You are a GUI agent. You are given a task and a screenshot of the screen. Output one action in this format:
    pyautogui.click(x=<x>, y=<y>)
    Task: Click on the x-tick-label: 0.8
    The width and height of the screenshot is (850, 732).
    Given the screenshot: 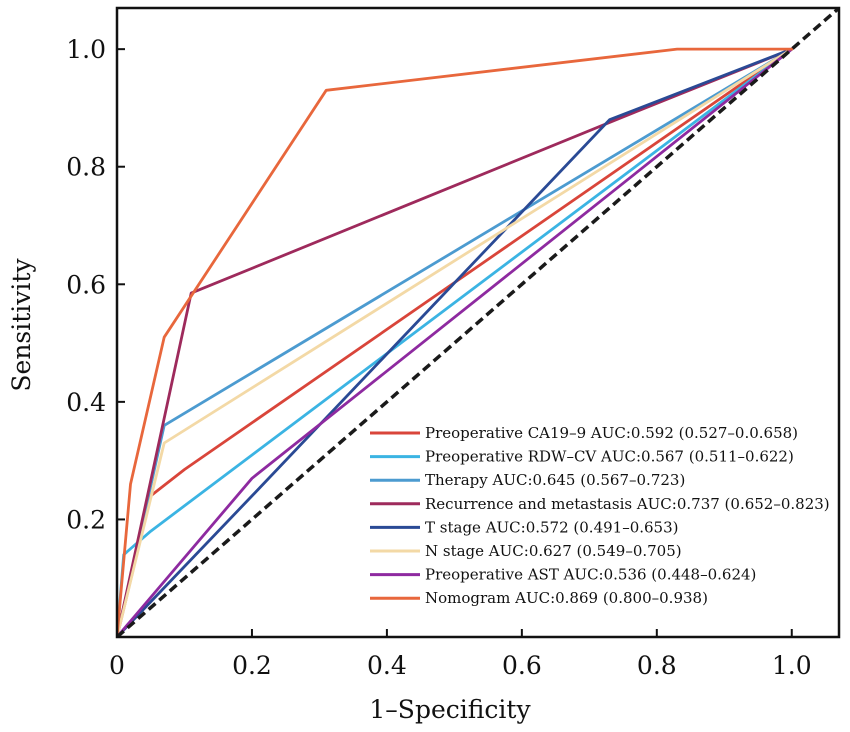 What is the action you would take?
    pyautogui.click(x=657, y=665)
    